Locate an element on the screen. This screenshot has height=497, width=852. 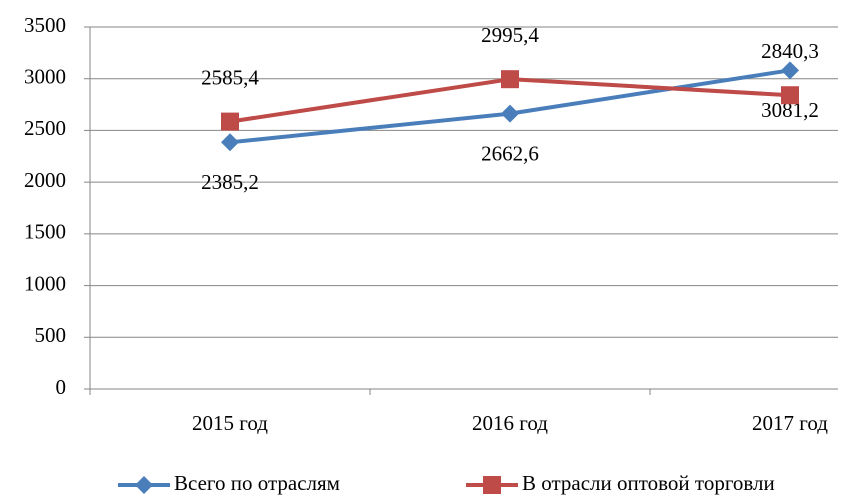
y-tick-label: 1500 is located at coordinates (45, 232).